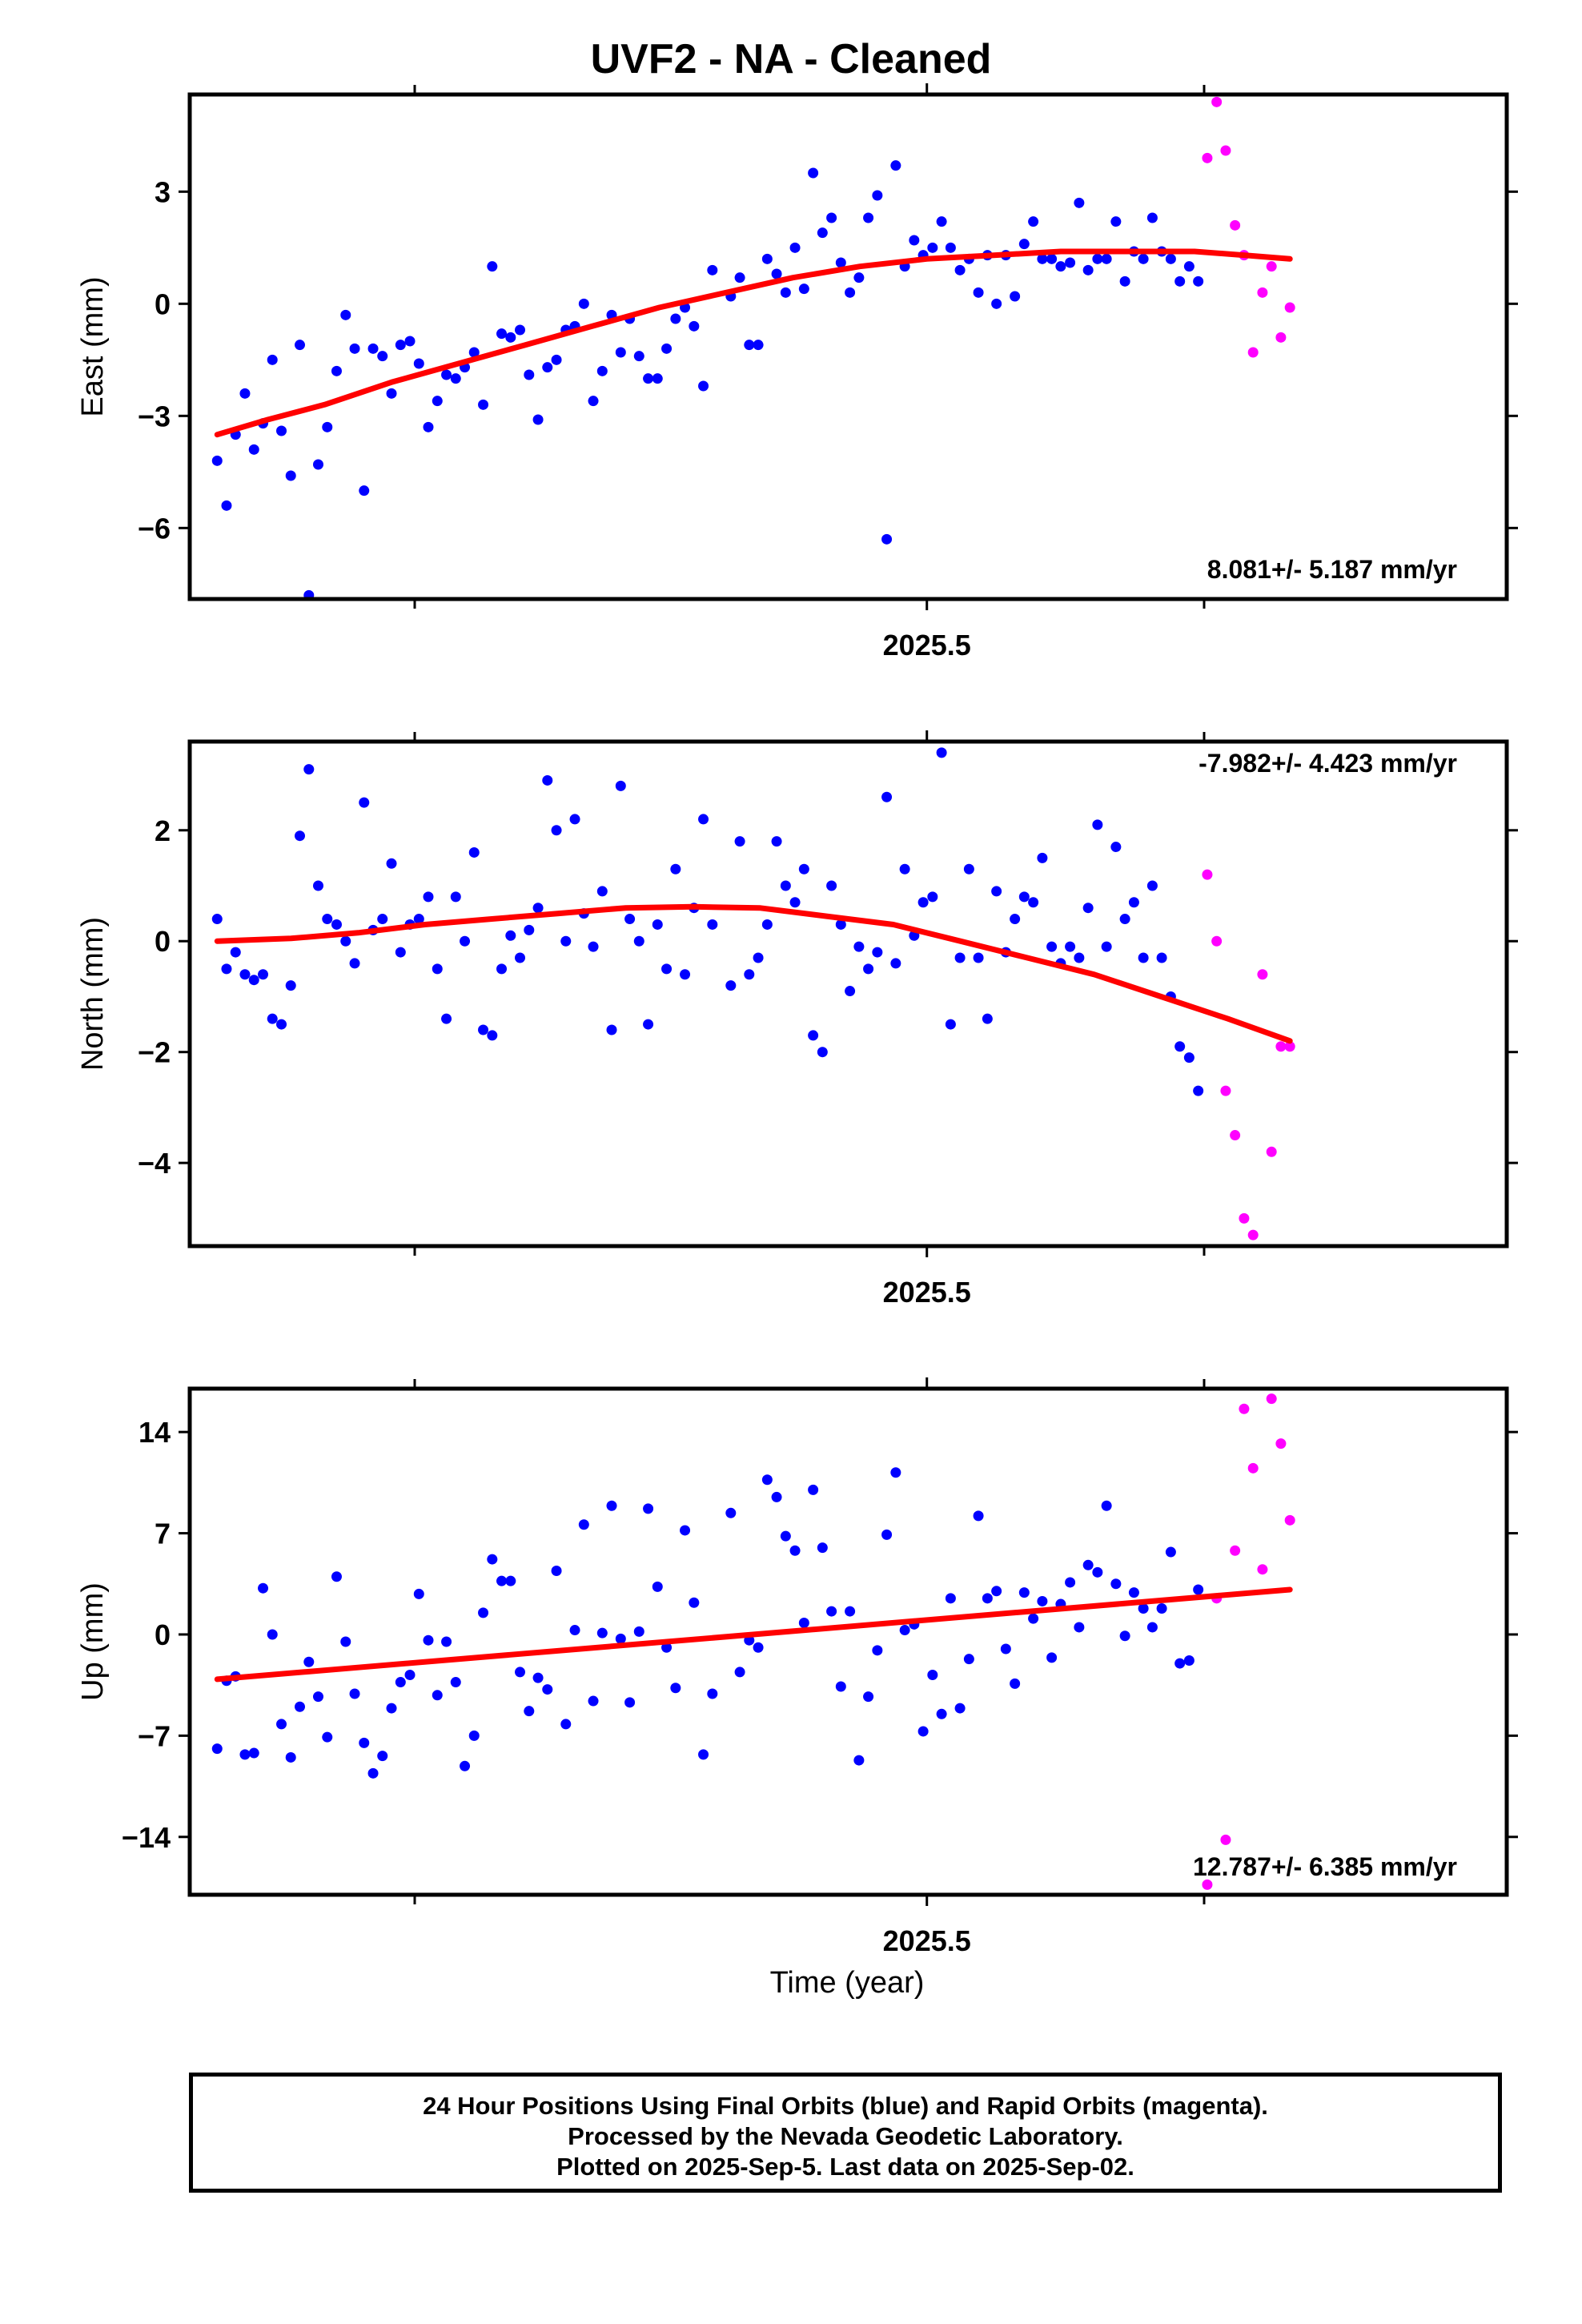  I want to click on east-ytick-label: 0, so click(163, 303).